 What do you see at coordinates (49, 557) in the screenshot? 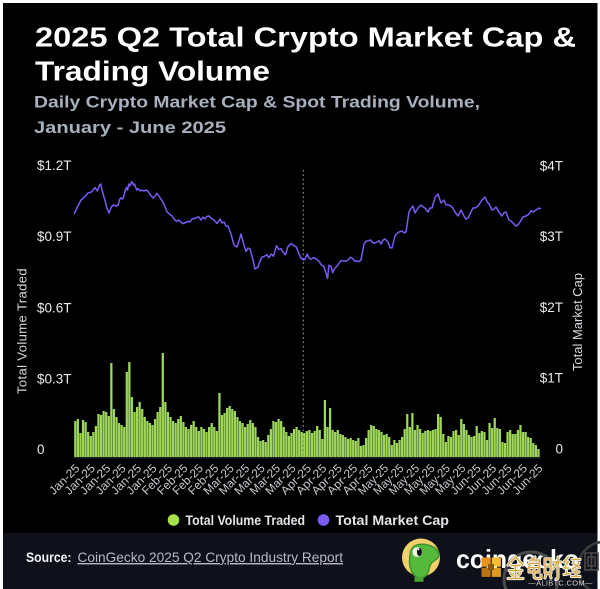
I see `svg-text: Source:` at bounding box center [49, 557].